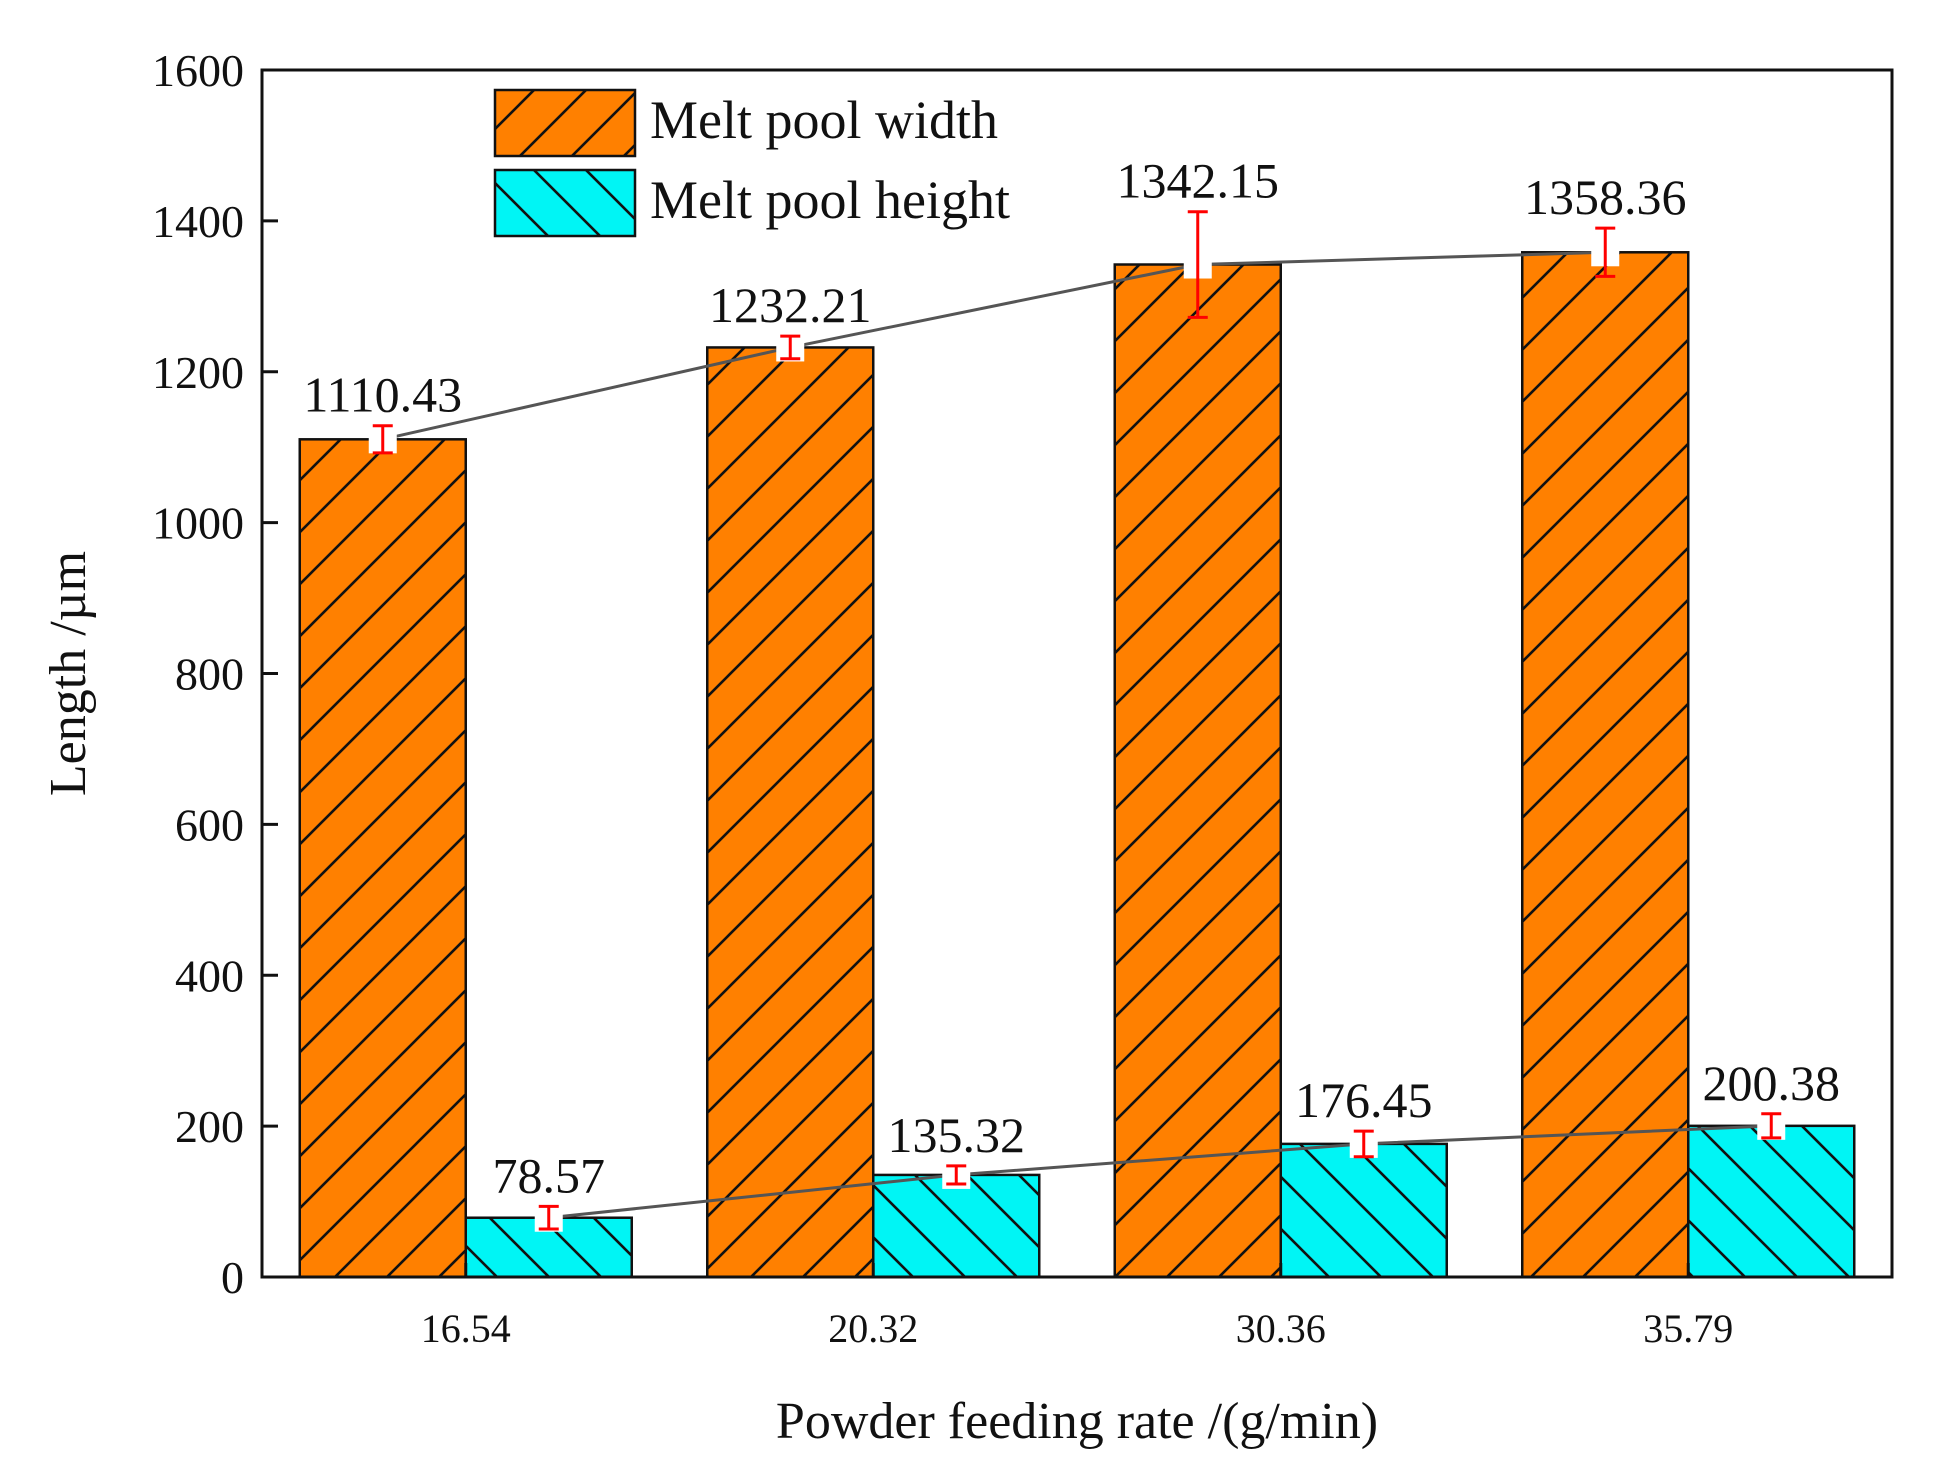  What do you see at coordinates (994, 345) in the screenshot?
I see `trend-line-width` at bounding box center [994, 345].